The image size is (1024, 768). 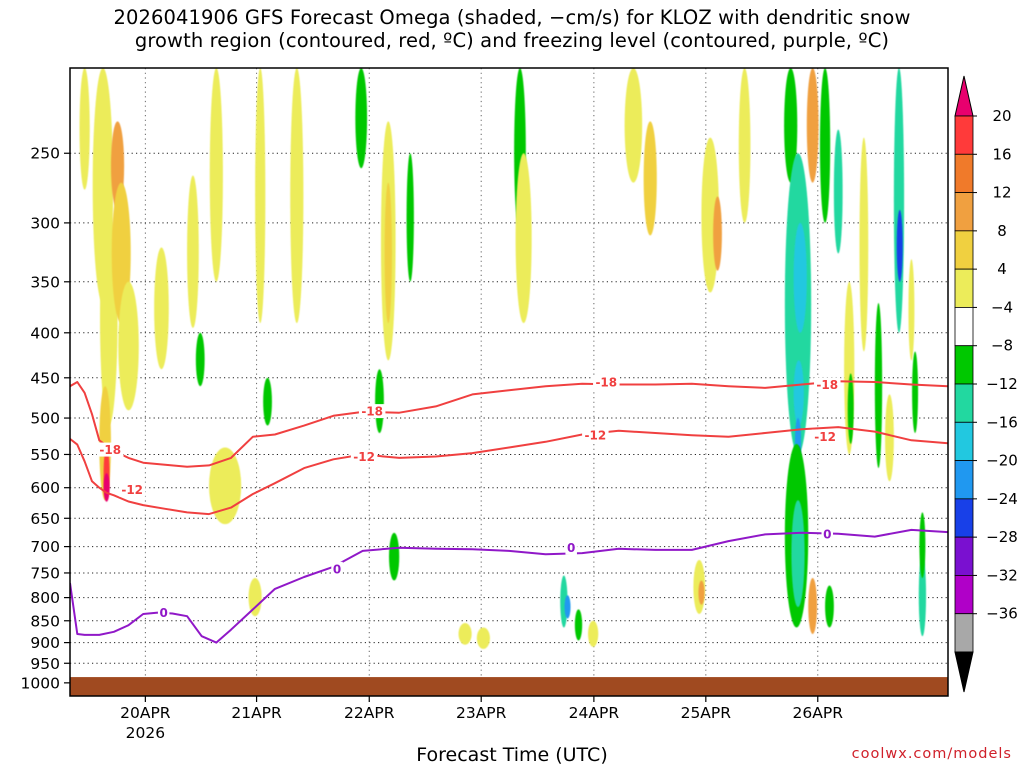 I want to click on y-tick-label-500: 500, so click(x=45, y=419).